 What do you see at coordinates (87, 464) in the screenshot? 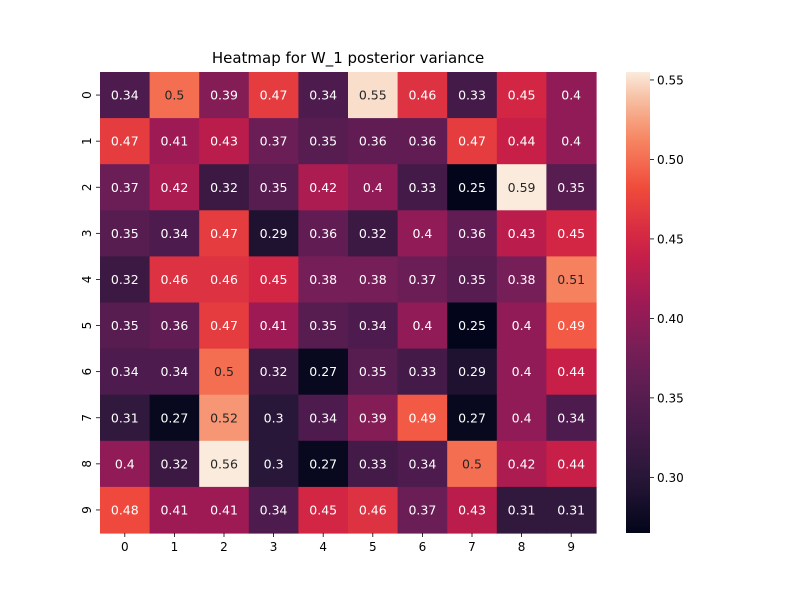
I see `y-tick-label: 8` at bounding box center [87, 464].